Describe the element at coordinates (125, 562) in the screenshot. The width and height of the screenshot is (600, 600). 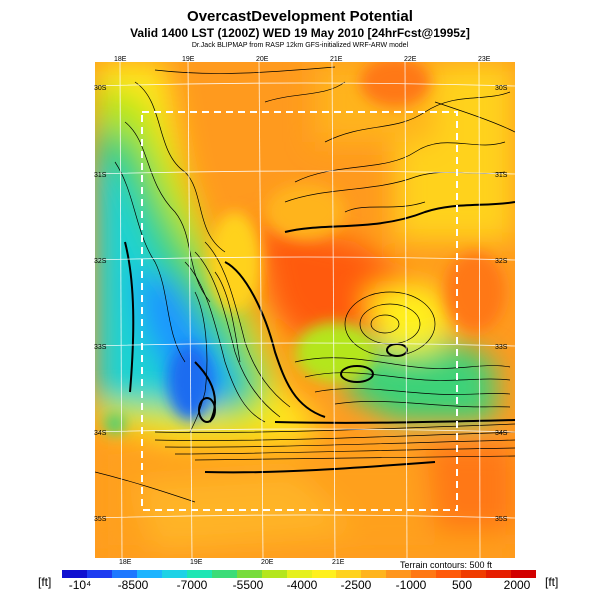
I see `lon-bottom-label: 18E` at that location.